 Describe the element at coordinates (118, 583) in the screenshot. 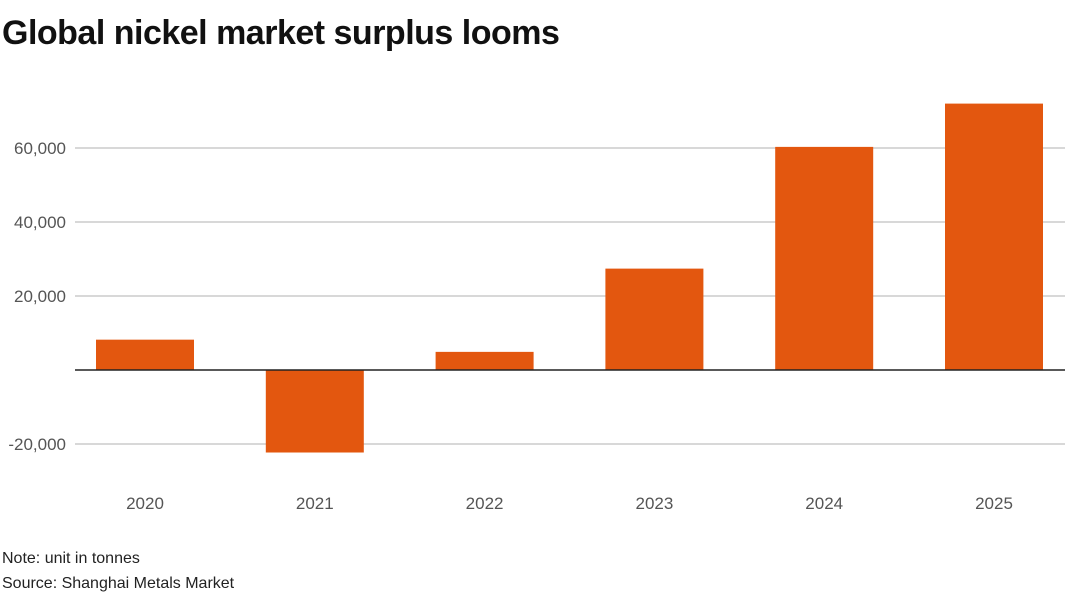

I see `chart-source: Source: Shanghai Metals Market` at that location.